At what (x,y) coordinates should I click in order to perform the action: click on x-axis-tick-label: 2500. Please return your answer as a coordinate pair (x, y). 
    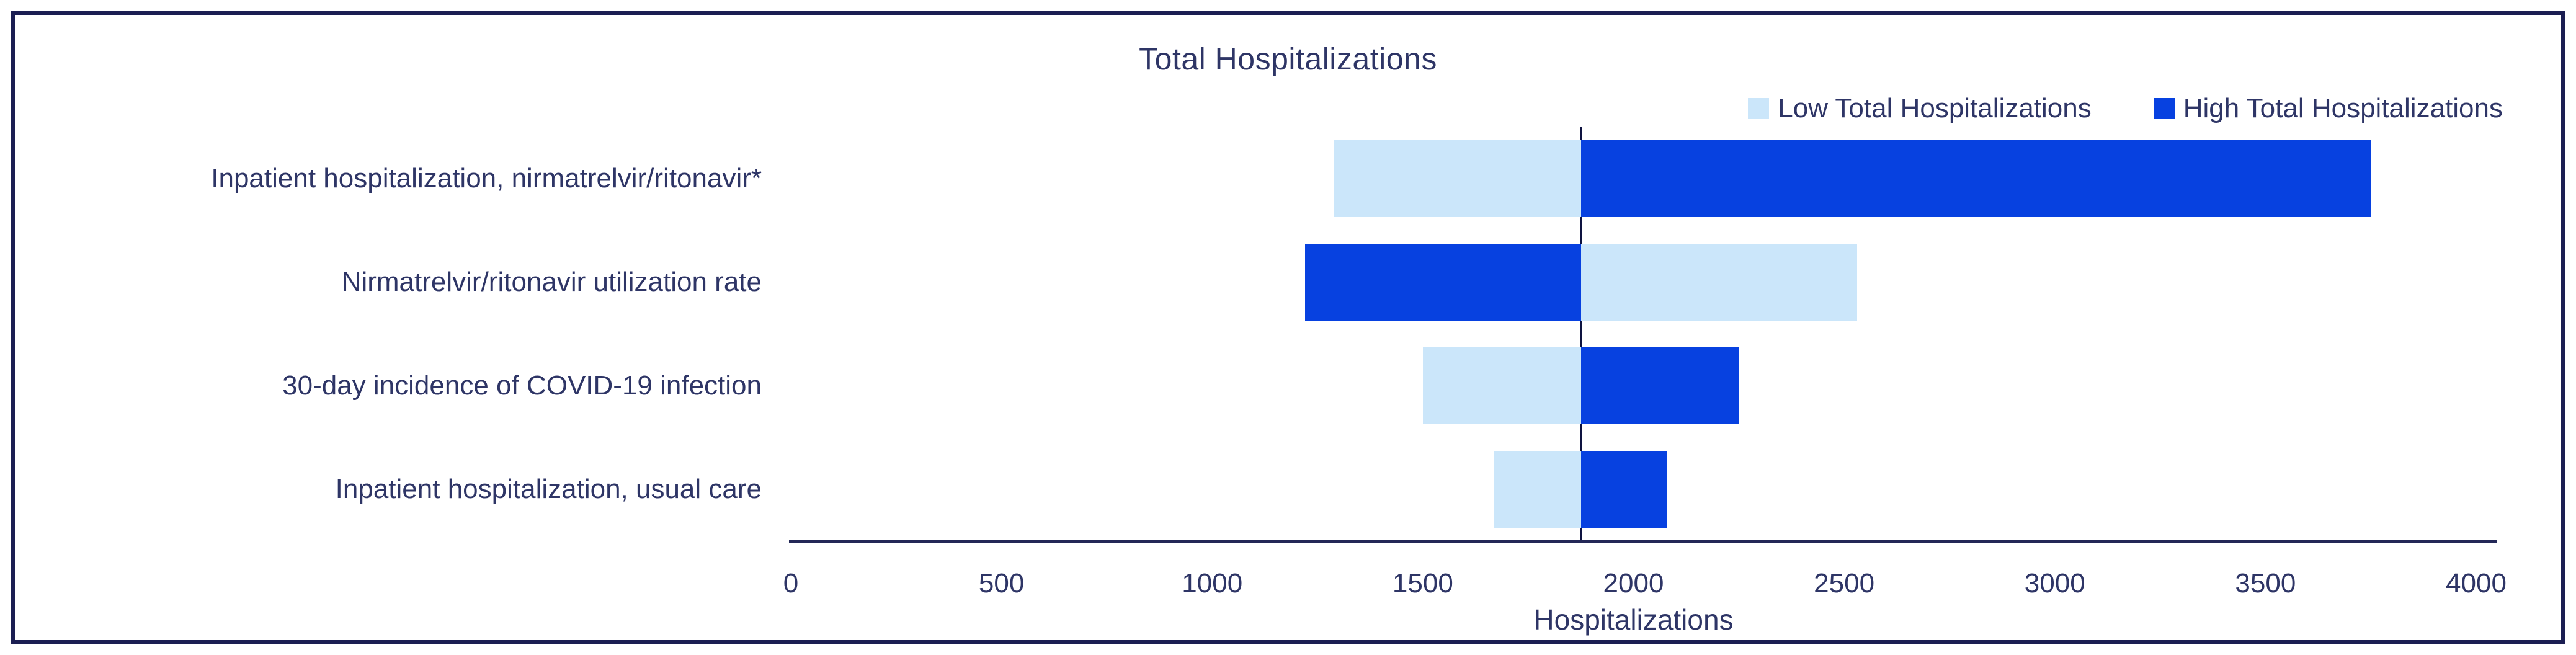
    Looking at the image, I should click on (1844, 583).